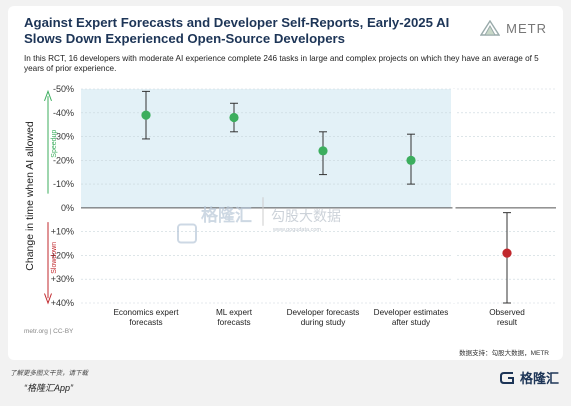  I want to click on speedup-label: Speedup, so click(54, 144).